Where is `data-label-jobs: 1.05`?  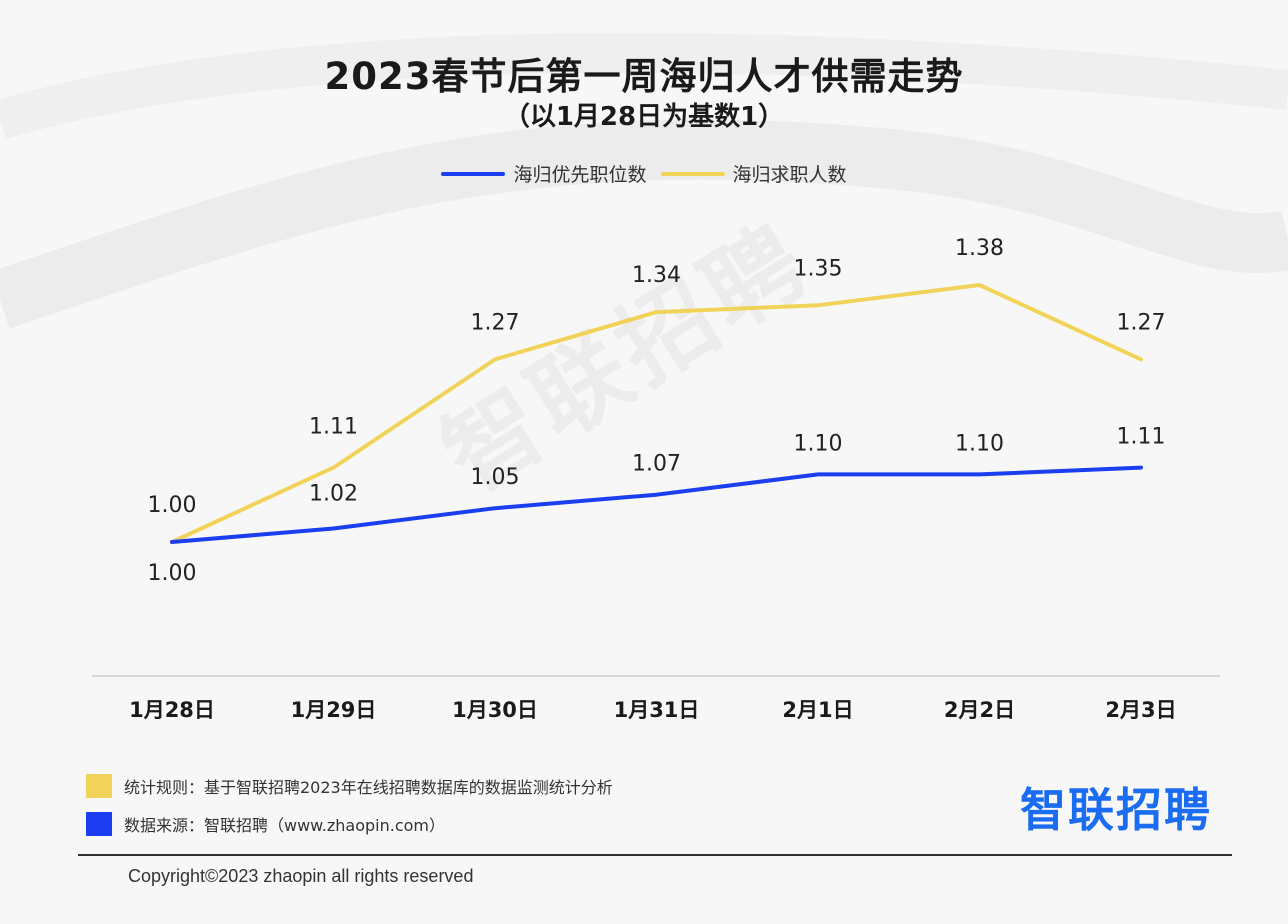 data-label-jobs: 1.05 is located at coordinates (495, 477).